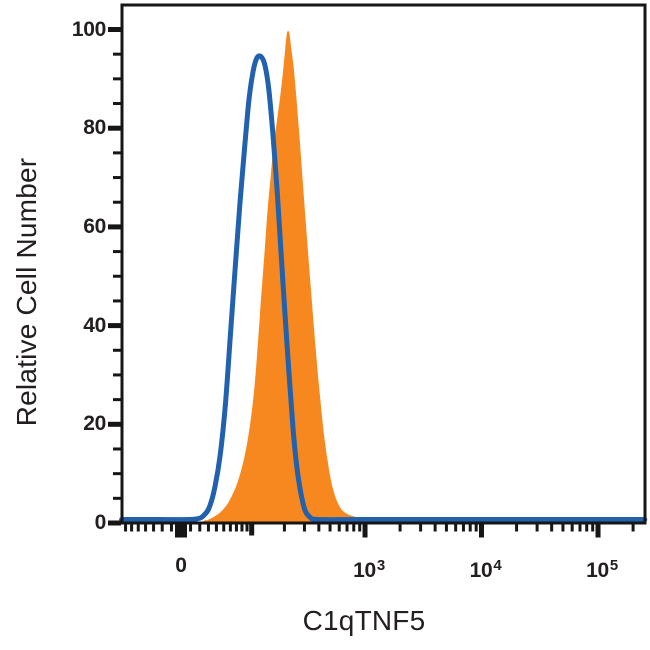  What do you see at coordinates (613, 565) in the screenshot?
I see `x-tick-exponent: 5` at bounding box center [613, 565].